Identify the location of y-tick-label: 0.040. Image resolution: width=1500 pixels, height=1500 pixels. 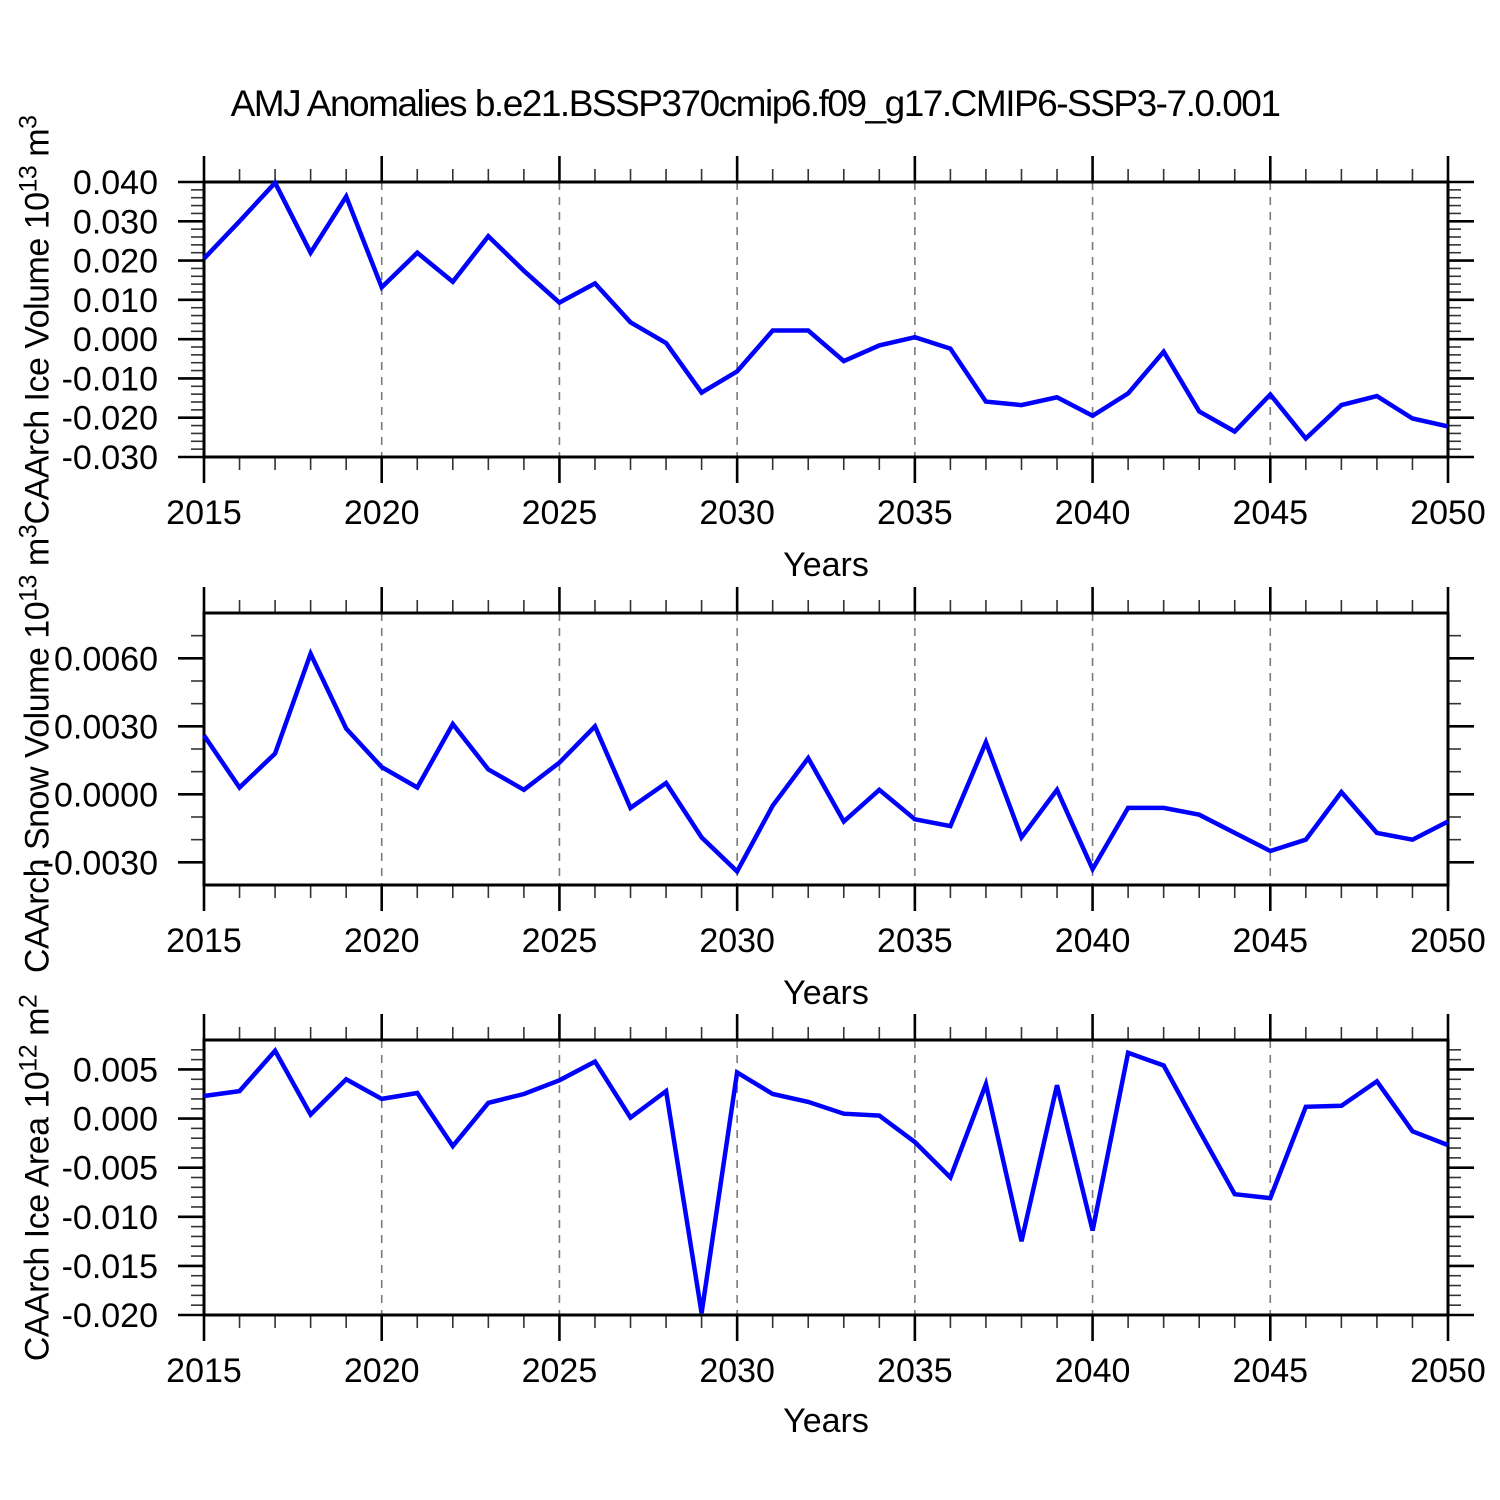
(115, 183).